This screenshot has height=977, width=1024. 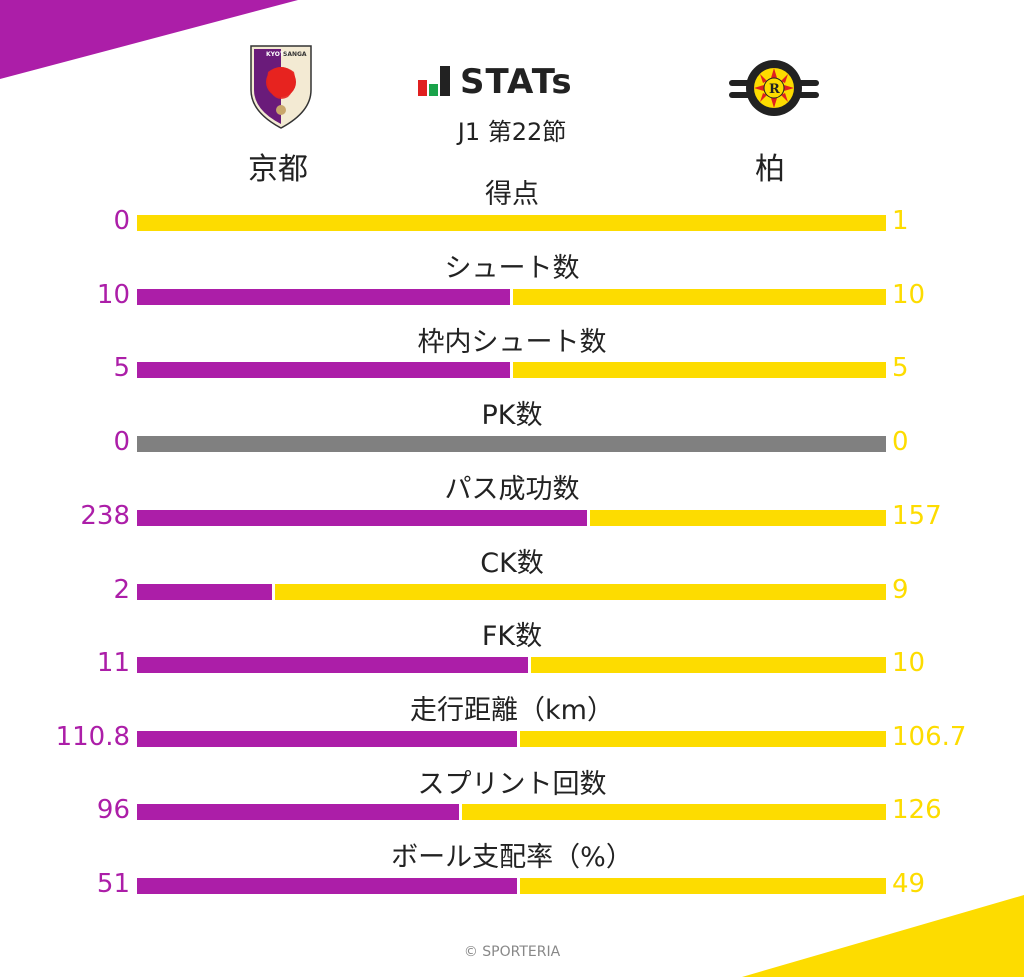 I want to click on away-team-name: 柏, so click(x=770, y=169).